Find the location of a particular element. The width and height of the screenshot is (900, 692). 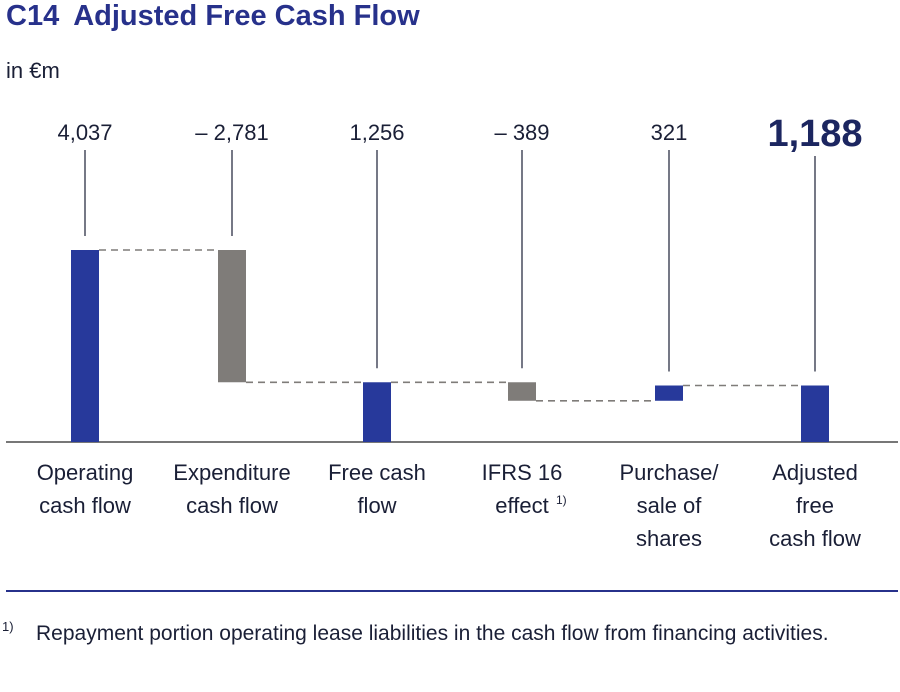

category-label: Expenditure cash flow is located at coordinates (231, 489).